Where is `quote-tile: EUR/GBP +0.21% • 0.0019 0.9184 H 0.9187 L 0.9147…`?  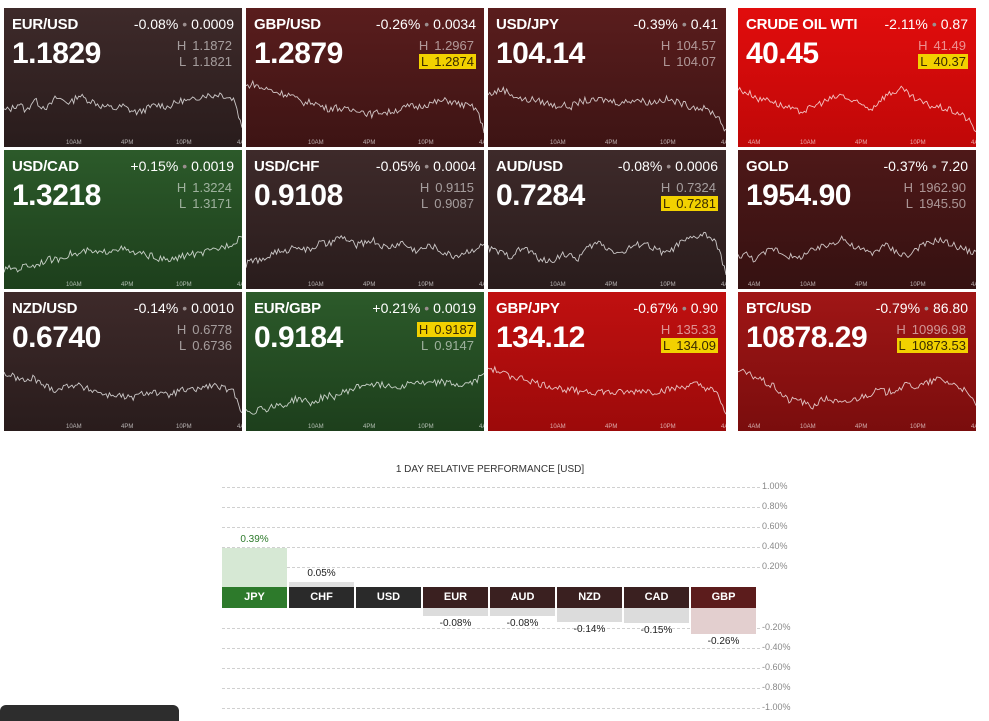 quote-tile: EUR/GBP +0.21% • 0.0019 0.9184 H 0.9187 L 0.9147… is located at coordinates (365, 361).